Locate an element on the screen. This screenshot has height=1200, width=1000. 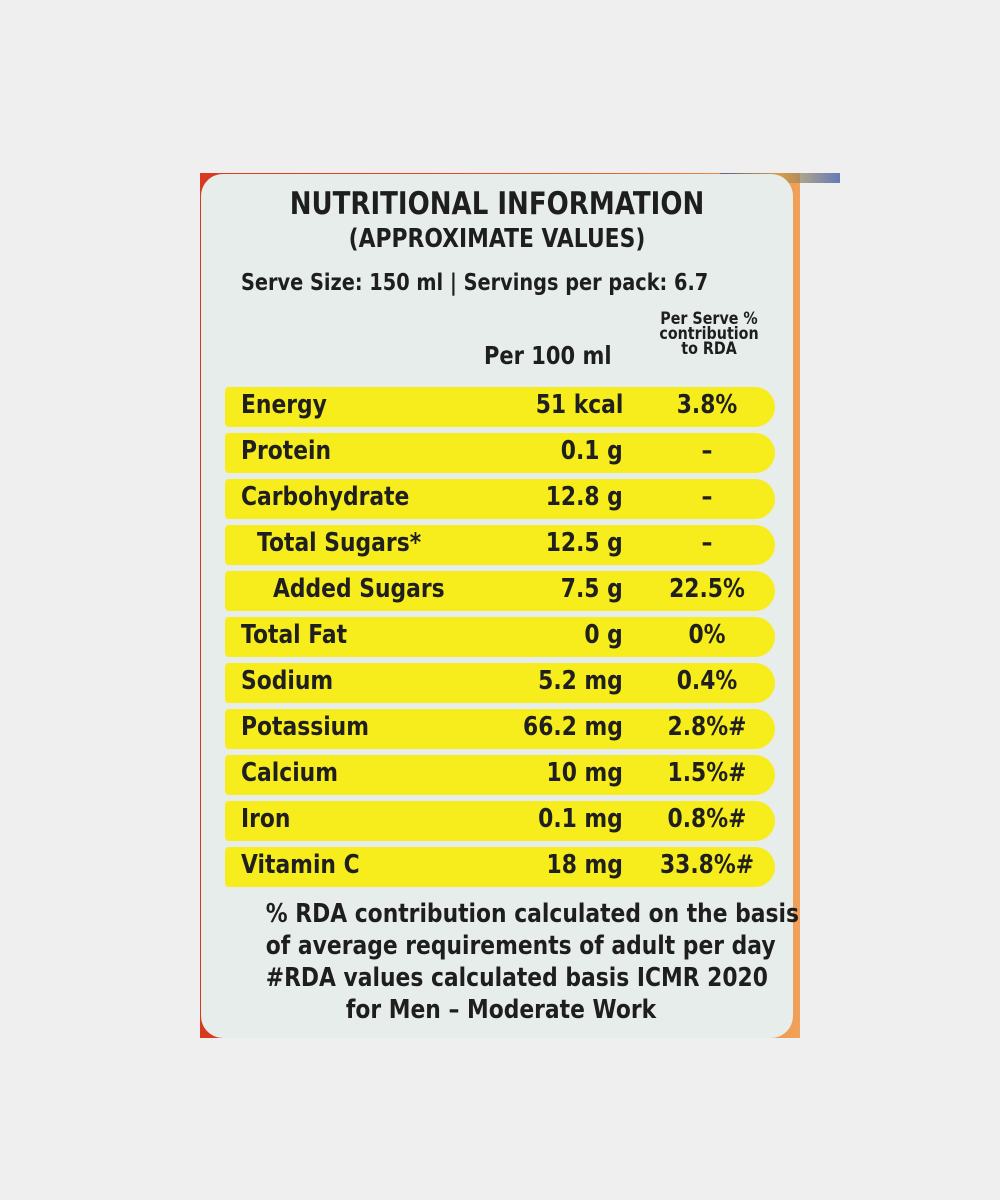
nutrient-value: 12.5 g is located at coordinates (584, 543).